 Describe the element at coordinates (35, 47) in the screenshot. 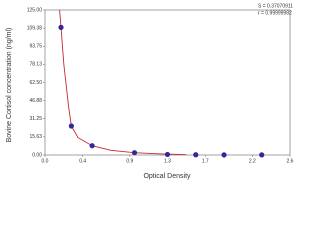

I see `y-tick-label: 93.75` at that location.